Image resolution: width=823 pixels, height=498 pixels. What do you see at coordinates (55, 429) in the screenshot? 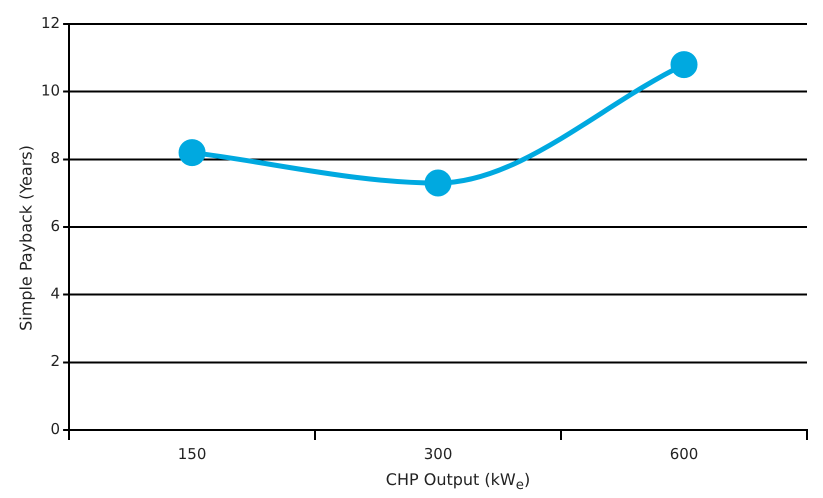
I see `y-tick-label: 0` at bounding box center [55, 429].